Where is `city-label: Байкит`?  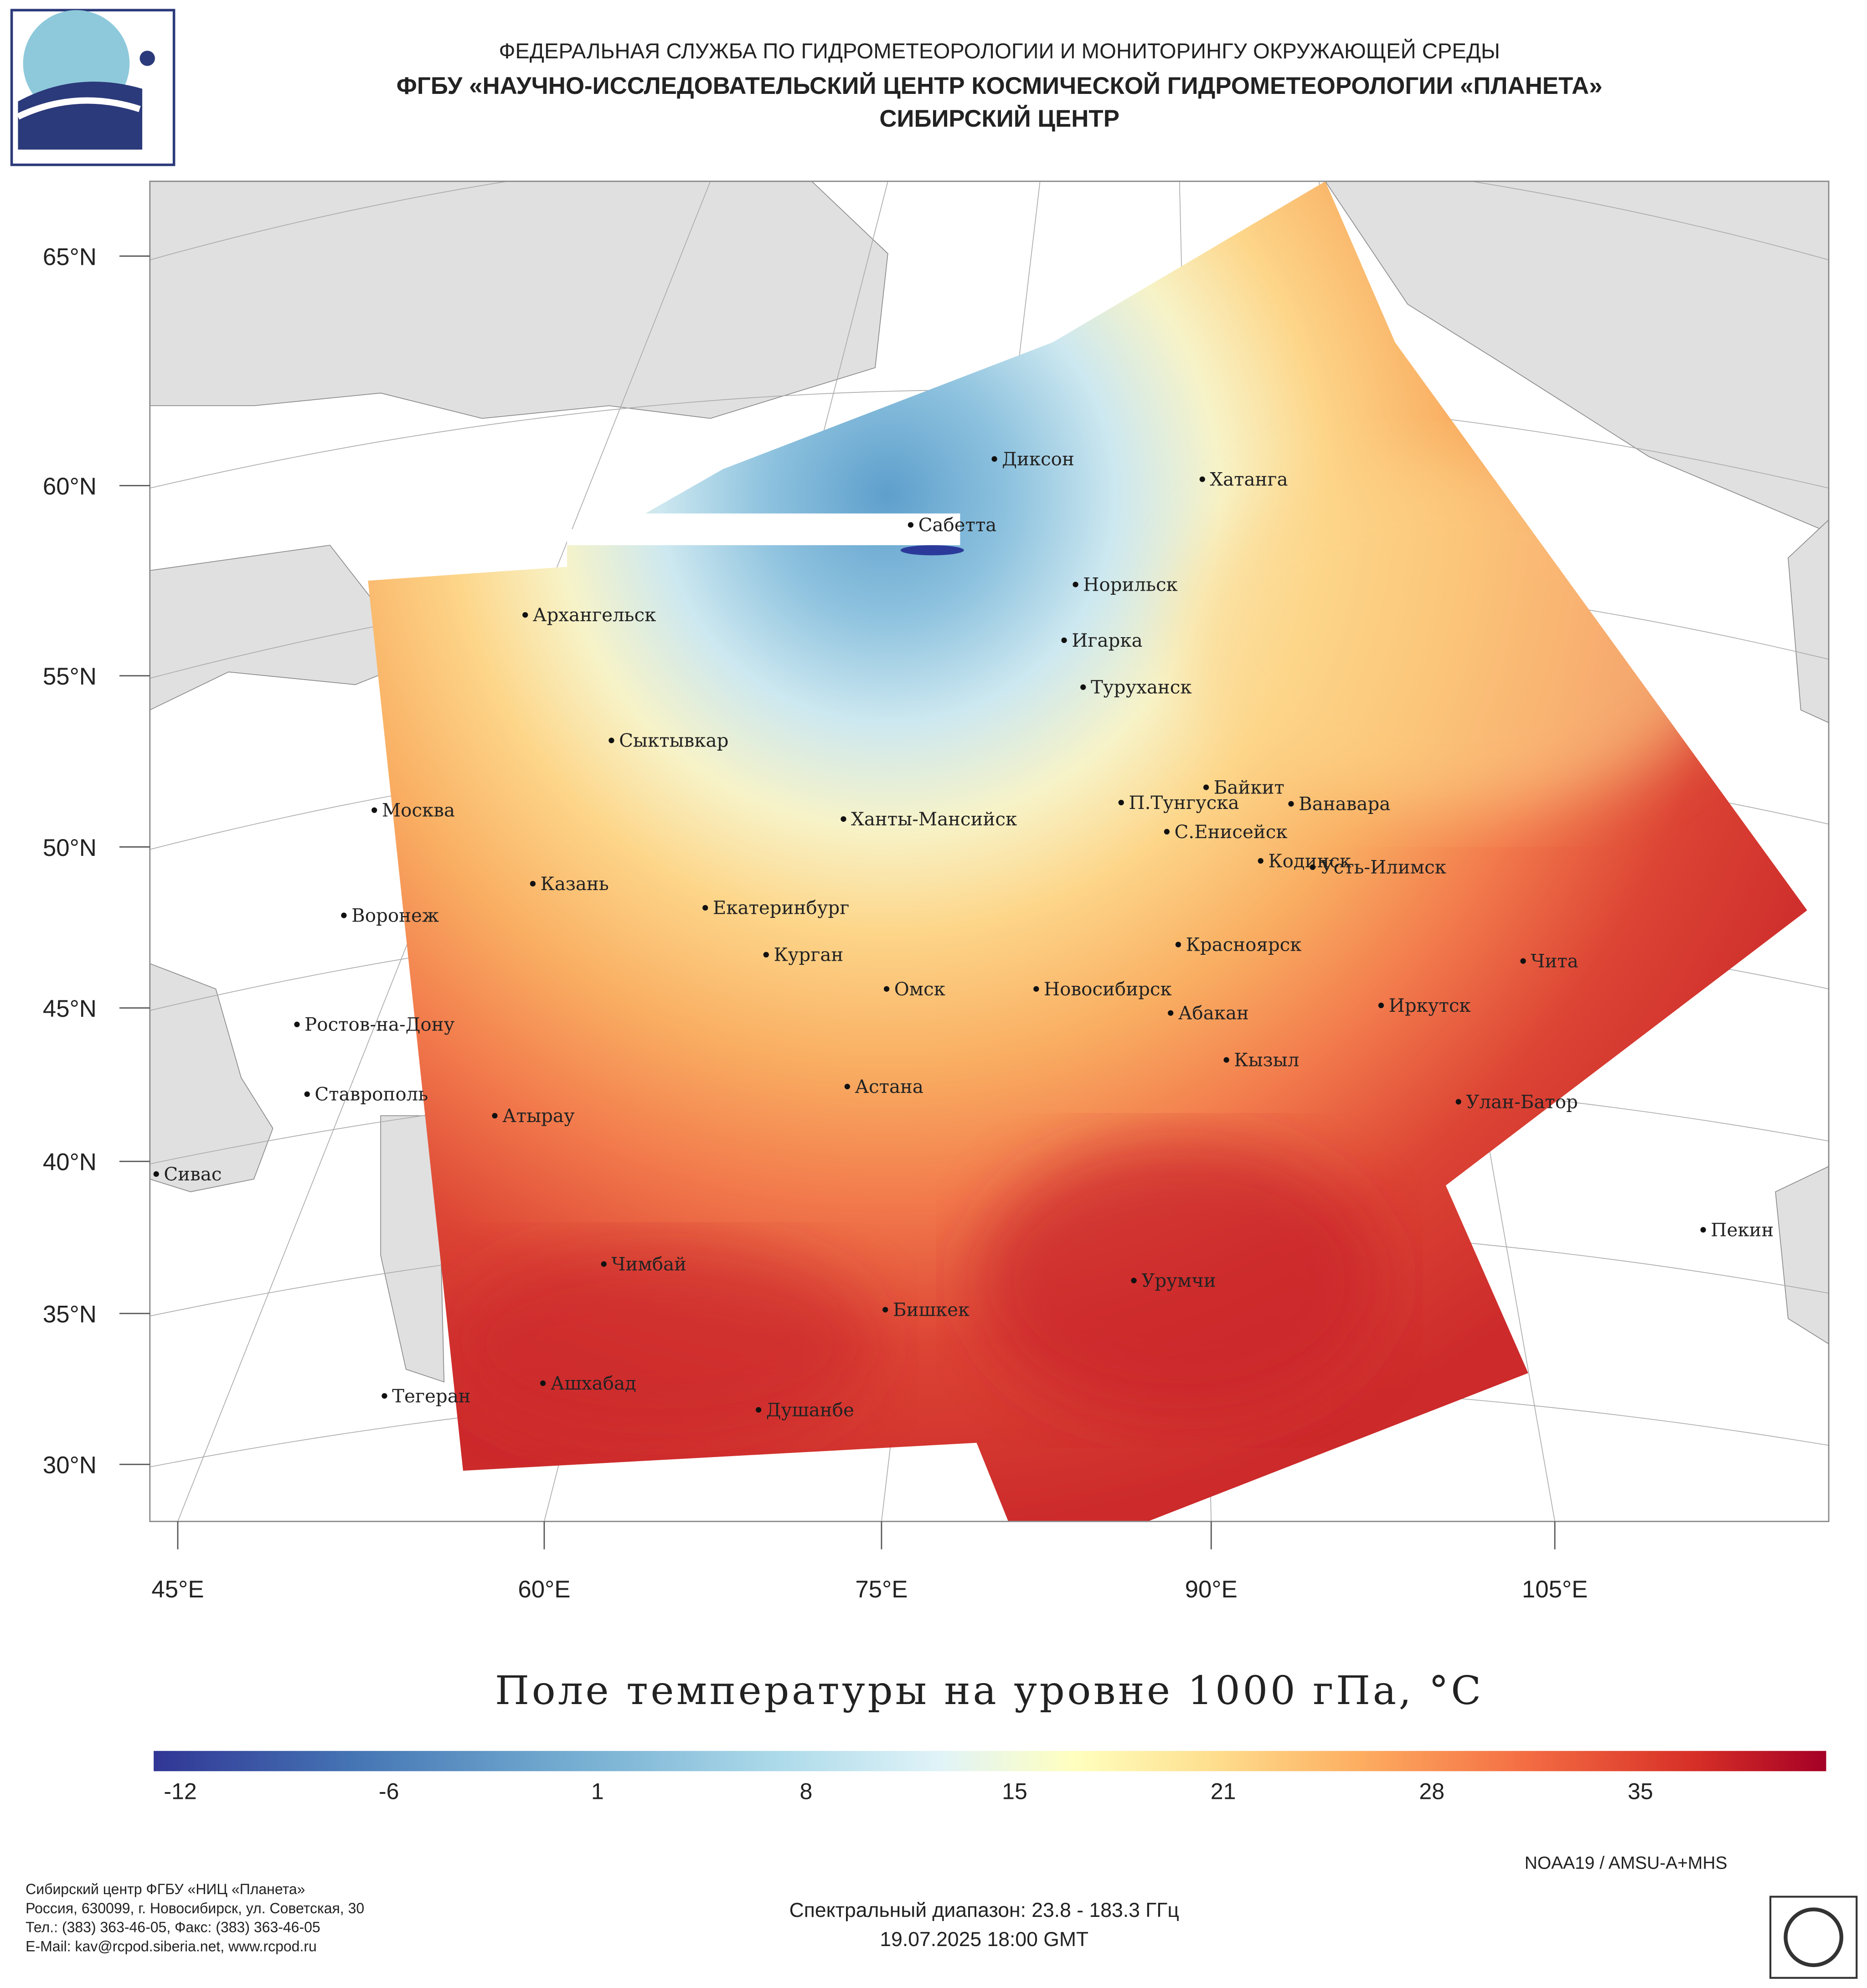 city-label: Байкит is located at coordinates (1249, 788).